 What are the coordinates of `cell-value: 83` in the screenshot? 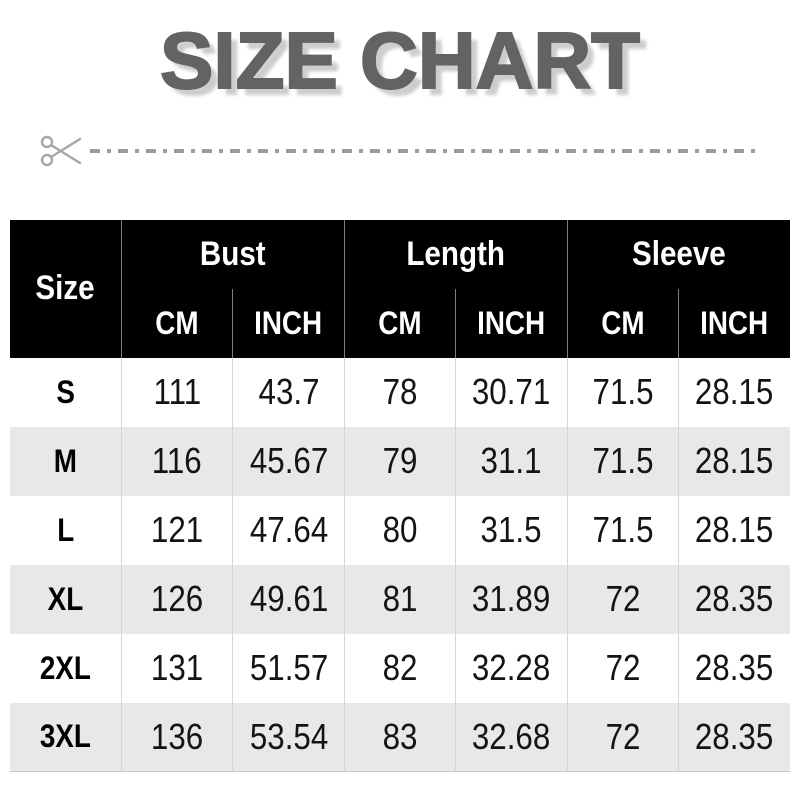 It's located at (400, 736).